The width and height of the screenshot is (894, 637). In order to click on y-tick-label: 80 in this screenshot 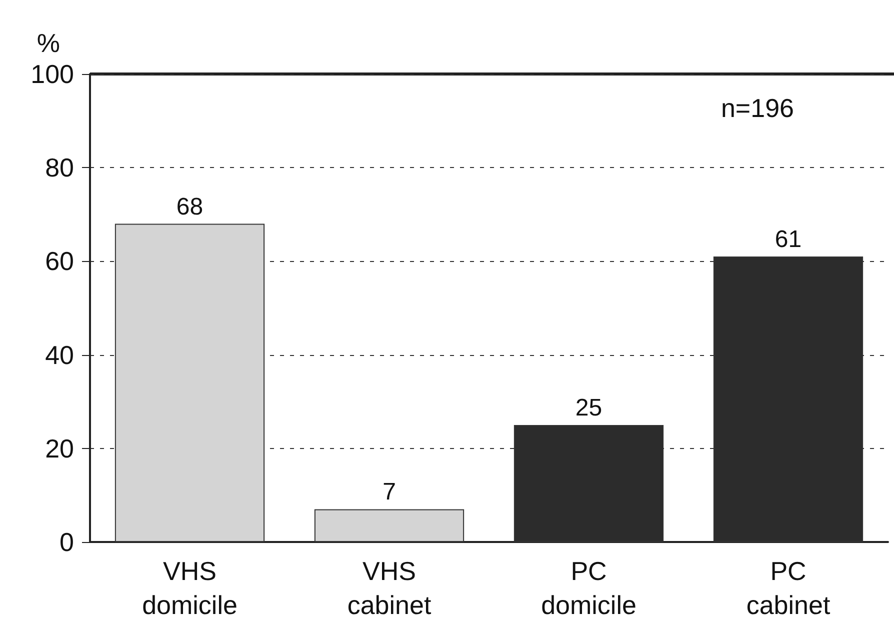, I will do `click(59, 167)`.